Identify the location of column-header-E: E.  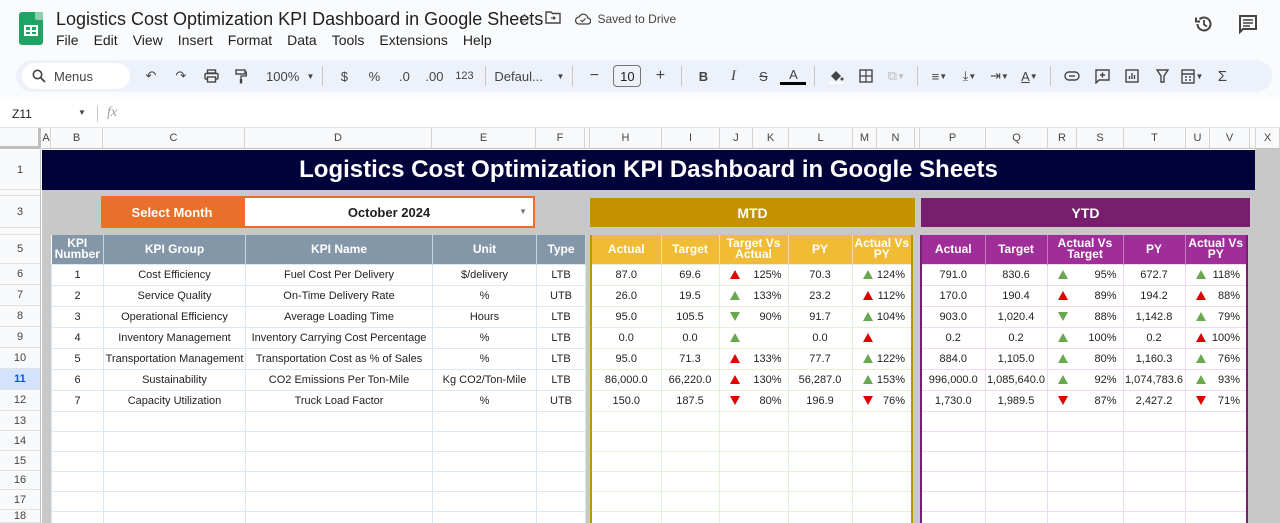
(484, 138).